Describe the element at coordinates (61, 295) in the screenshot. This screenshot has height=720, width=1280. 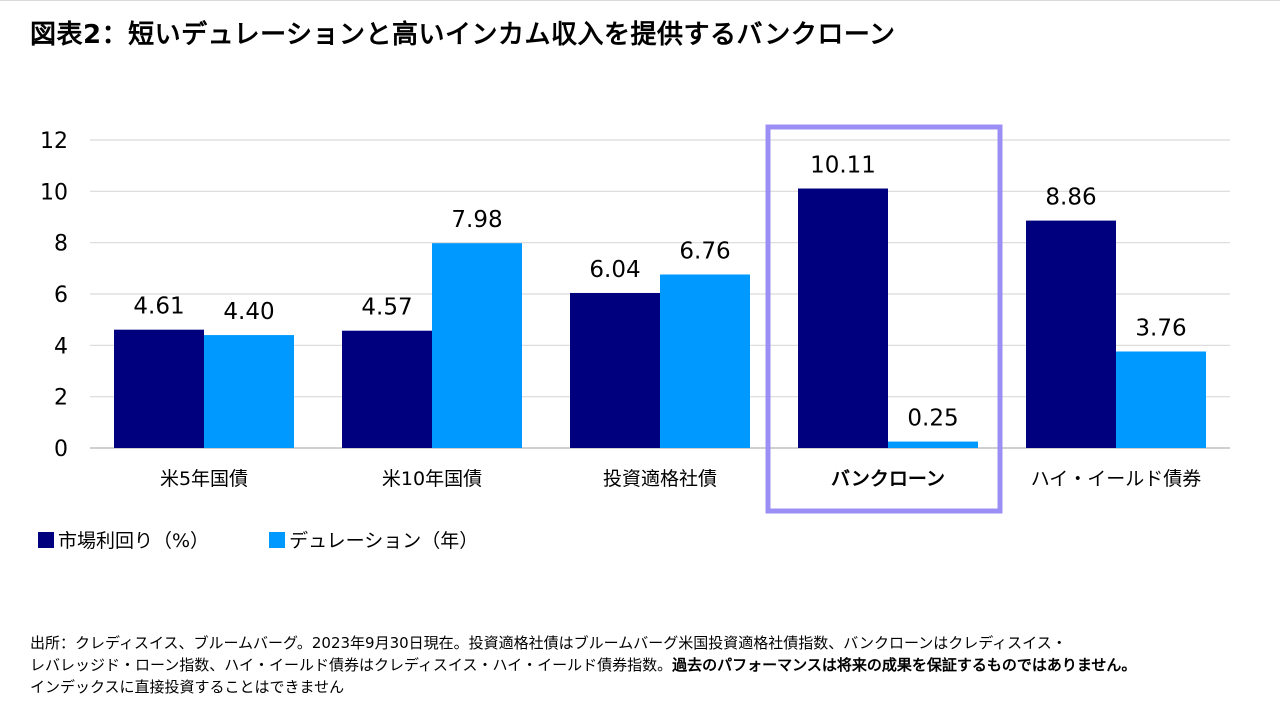
I see `y-tick-label: 6` at that location.